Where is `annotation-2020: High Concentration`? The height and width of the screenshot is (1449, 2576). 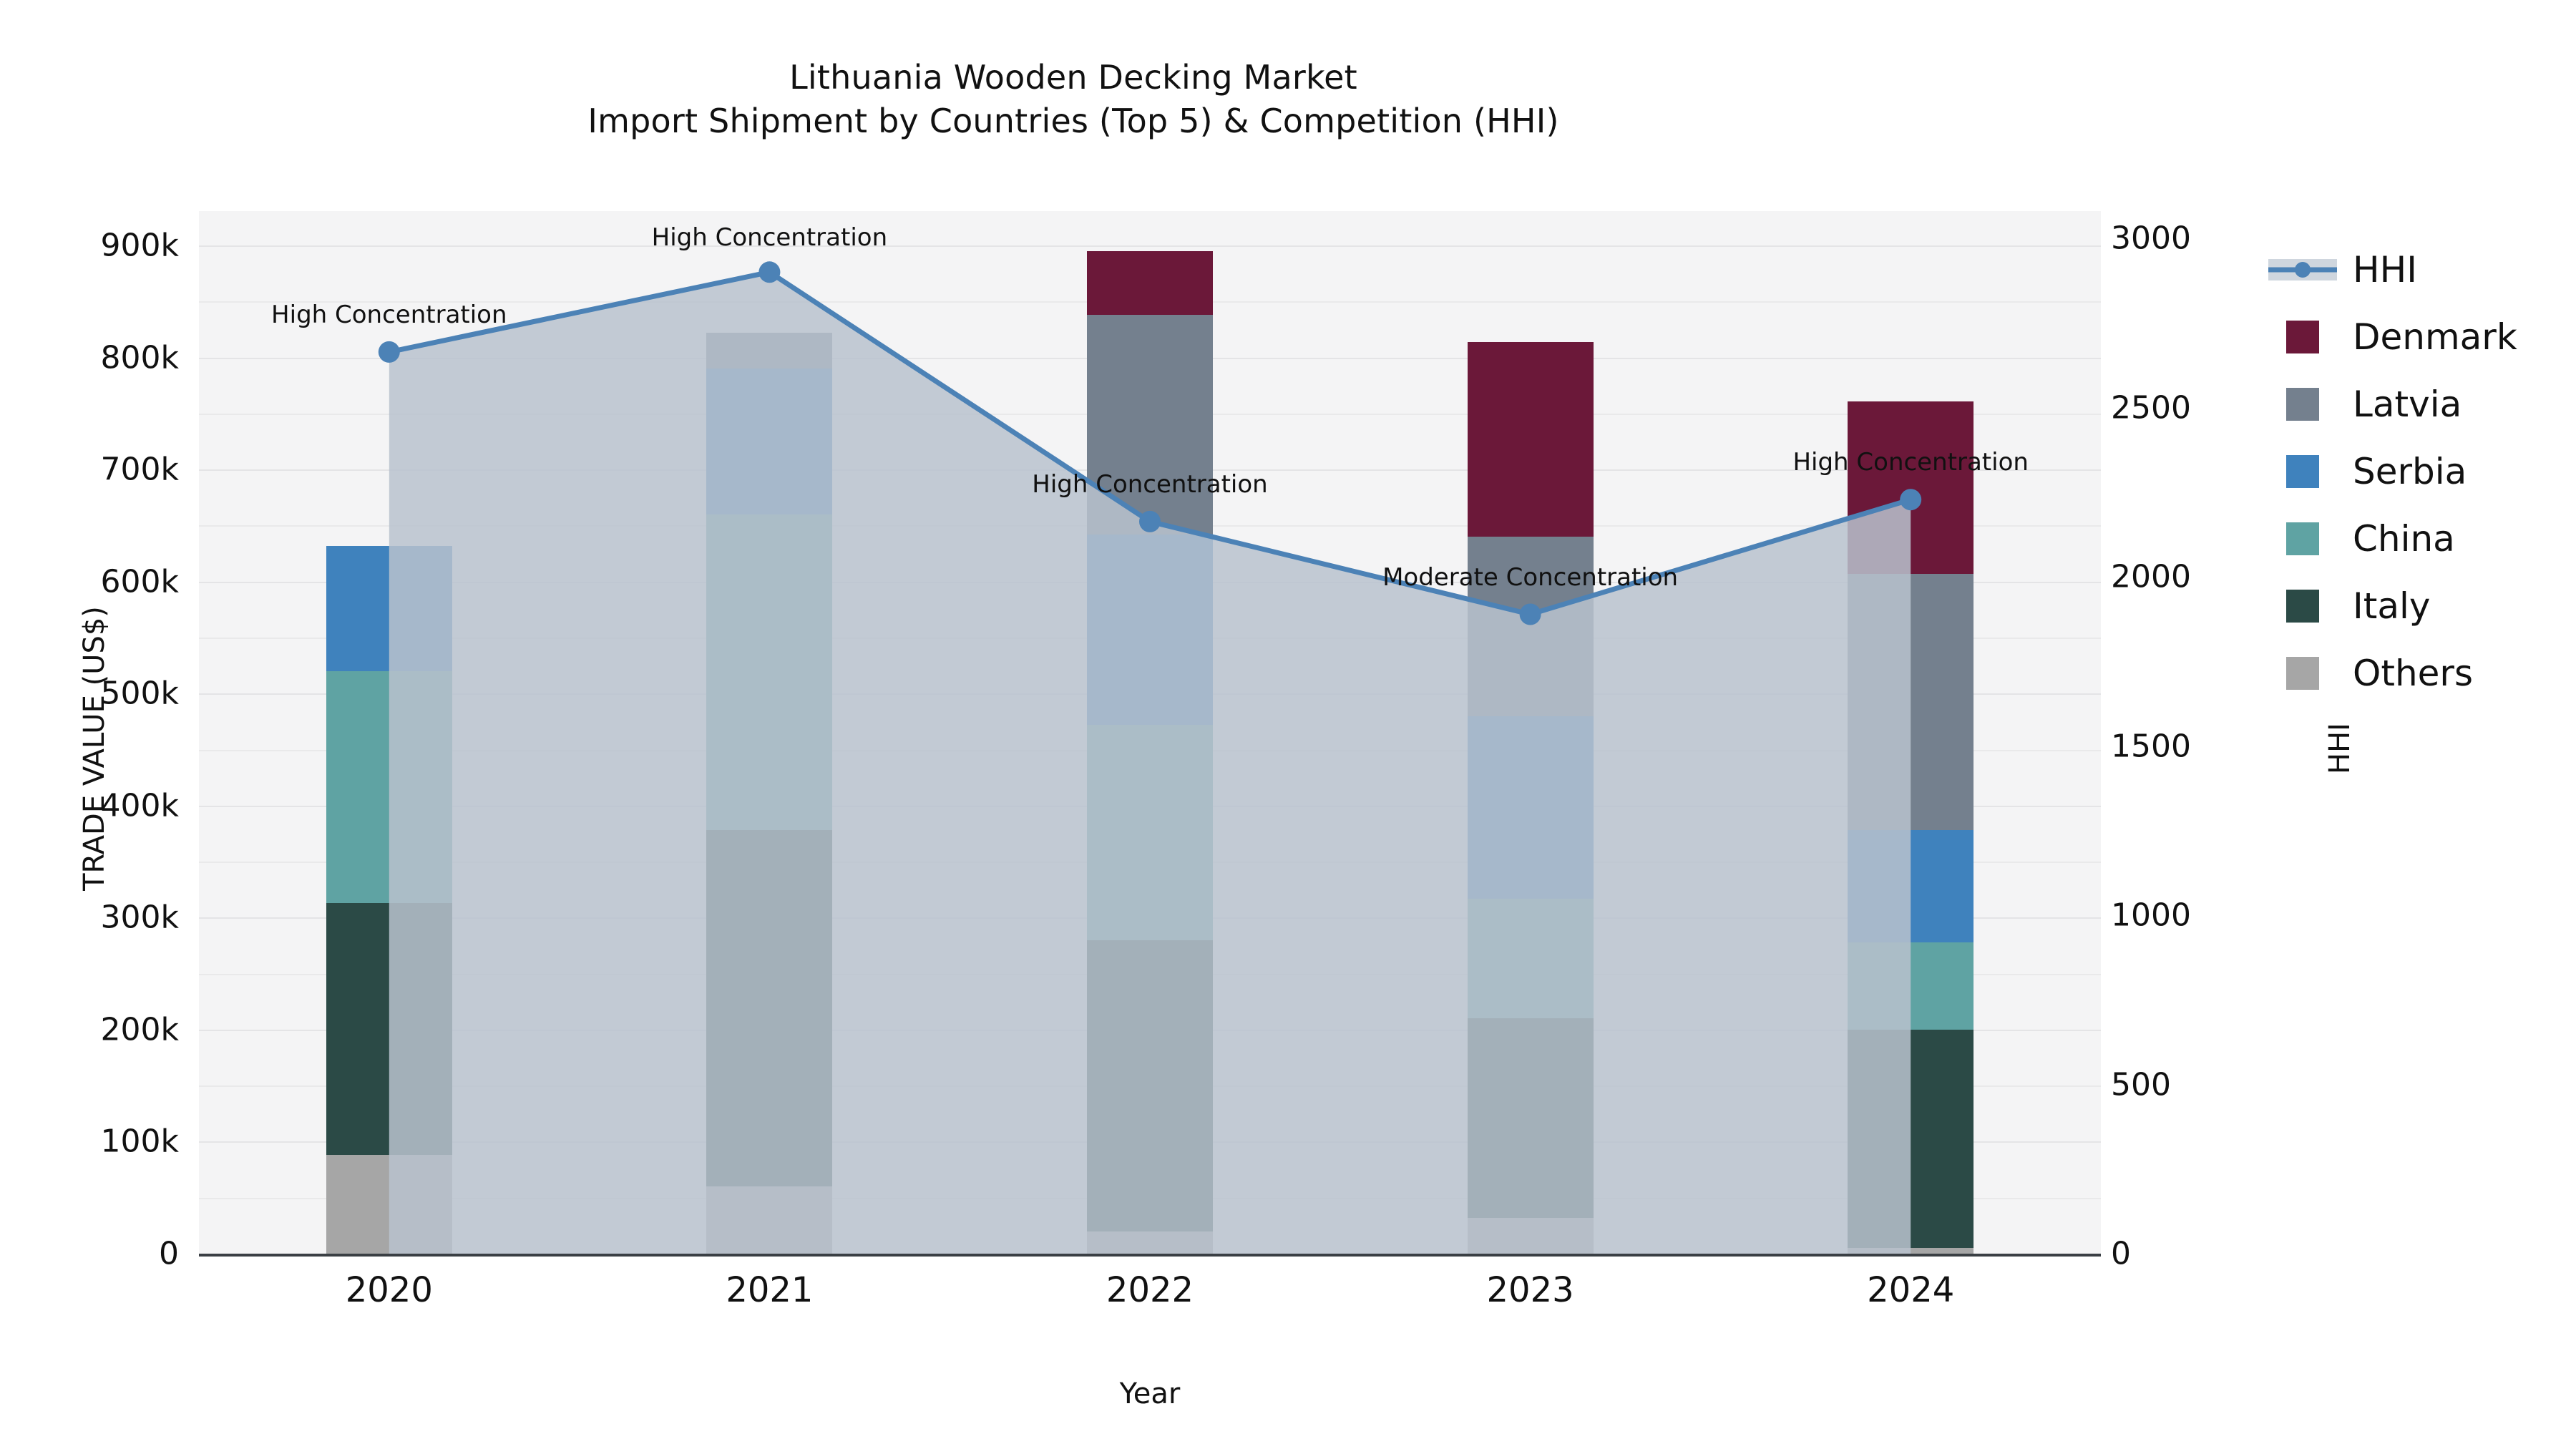 annotation-2020: High Concentration is located at coordinates (389, 314).